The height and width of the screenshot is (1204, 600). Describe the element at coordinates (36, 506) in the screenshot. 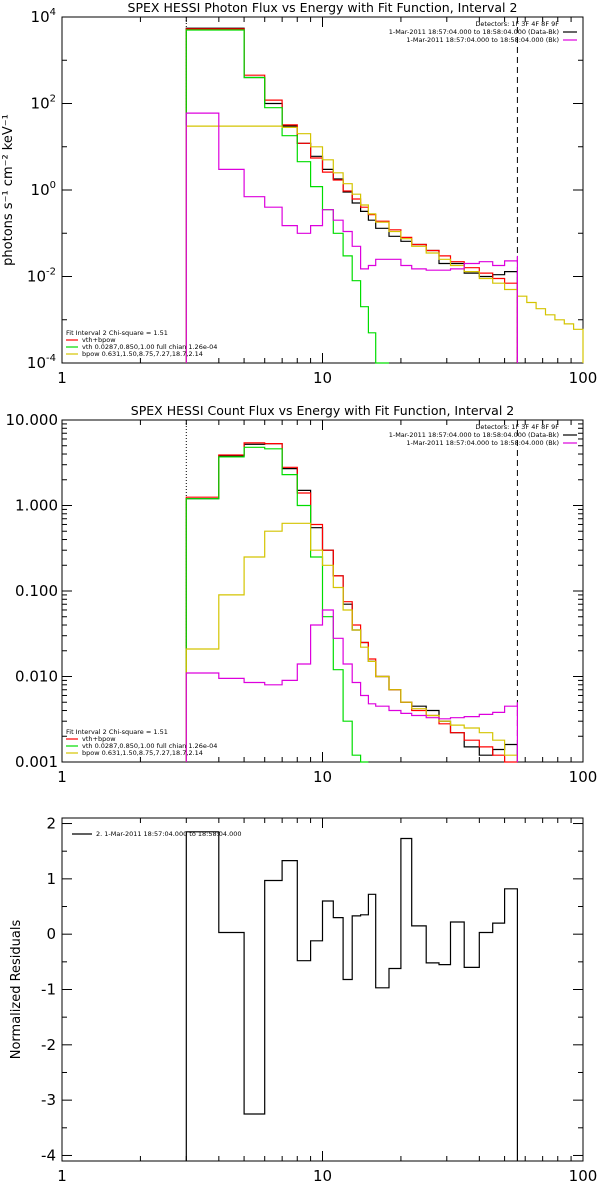

I see `y-tick-label: 1.000` at that location.